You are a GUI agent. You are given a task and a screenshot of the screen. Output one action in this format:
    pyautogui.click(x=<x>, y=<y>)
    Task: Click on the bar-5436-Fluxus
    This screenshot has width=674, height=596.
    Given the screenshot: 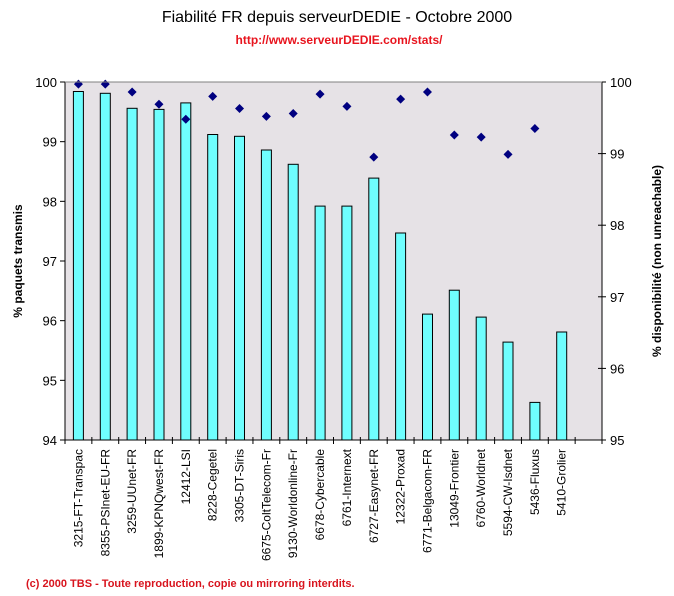 What is the action you would take?
    pyautogui.click(x=535, y=421)
    